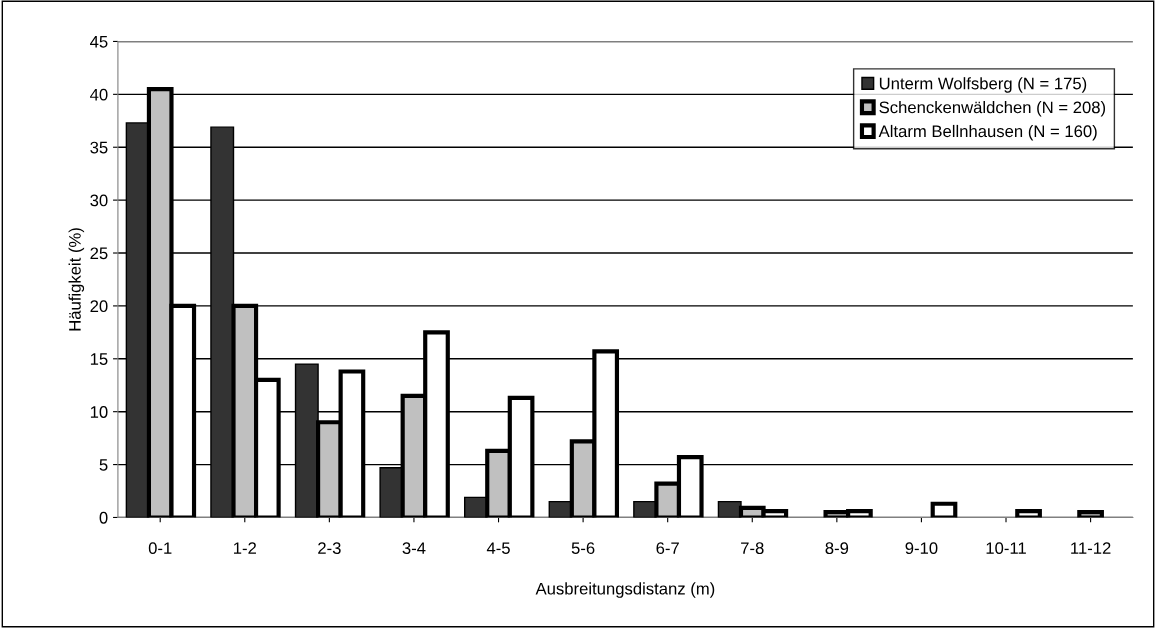 The image size is (1156, 628). I want to click on legend-label: Schenckenwäldchen (N = 208), so click(992, 109).